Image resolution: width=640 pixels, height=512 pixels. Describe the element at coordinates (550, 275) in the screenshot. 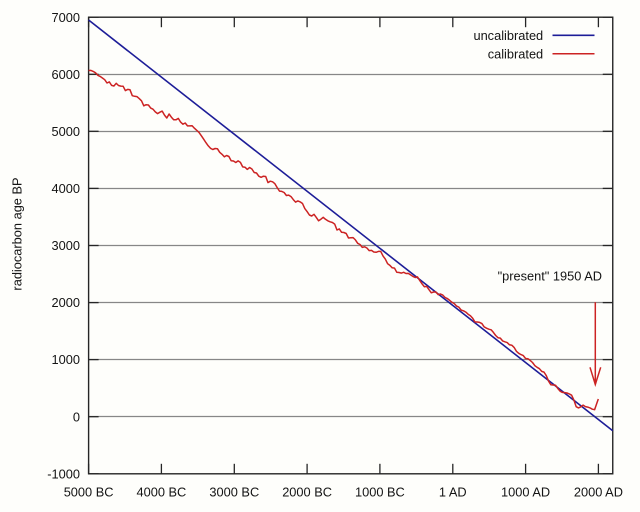

I see `svg-text: "present" 1950 AD` at that location.